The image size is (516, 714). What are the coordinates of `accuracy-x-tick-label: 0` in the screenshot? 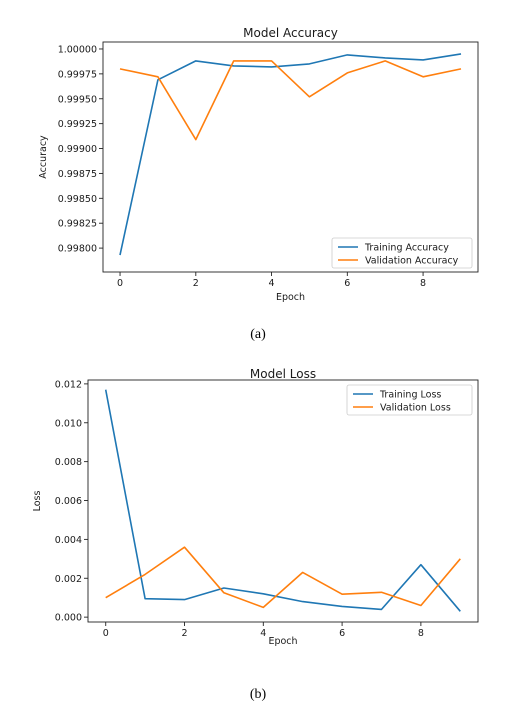 It's located at (120, 283).